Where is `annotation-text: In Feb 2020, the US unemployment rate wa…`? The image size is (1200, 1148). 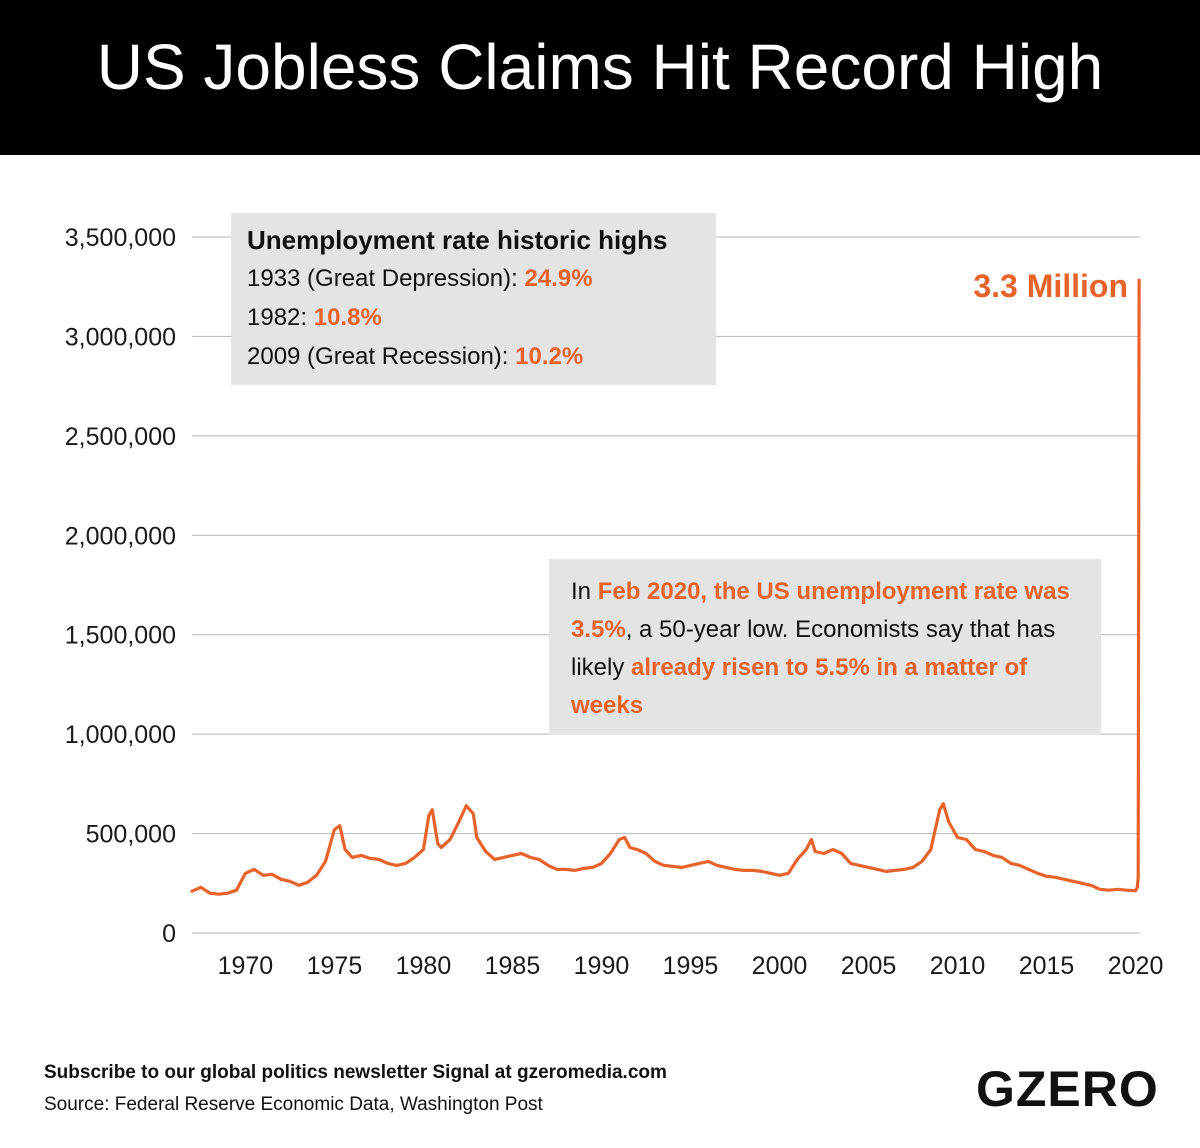 annotation-text: In Feb 2020, the US unemployment rate wa… is located at coordinates (828, 649).